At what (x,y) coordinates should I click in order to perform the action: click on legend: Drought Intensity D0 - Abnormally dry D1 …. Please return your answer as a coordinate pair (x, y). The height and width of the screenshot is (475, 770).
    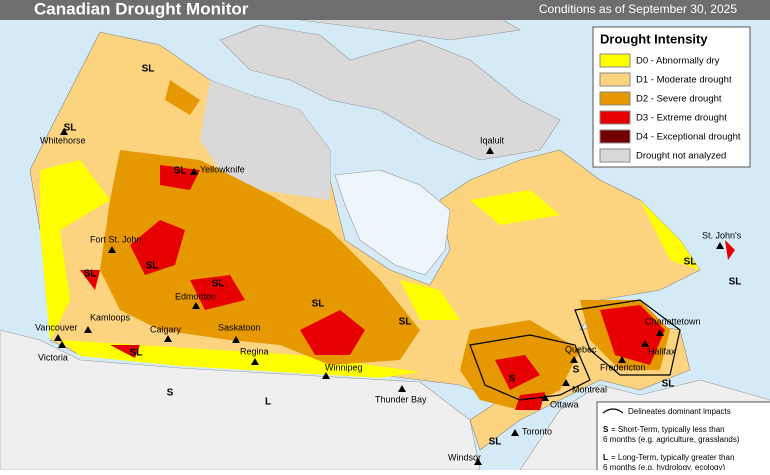
    Looking at the image, I should click on (671, 97).